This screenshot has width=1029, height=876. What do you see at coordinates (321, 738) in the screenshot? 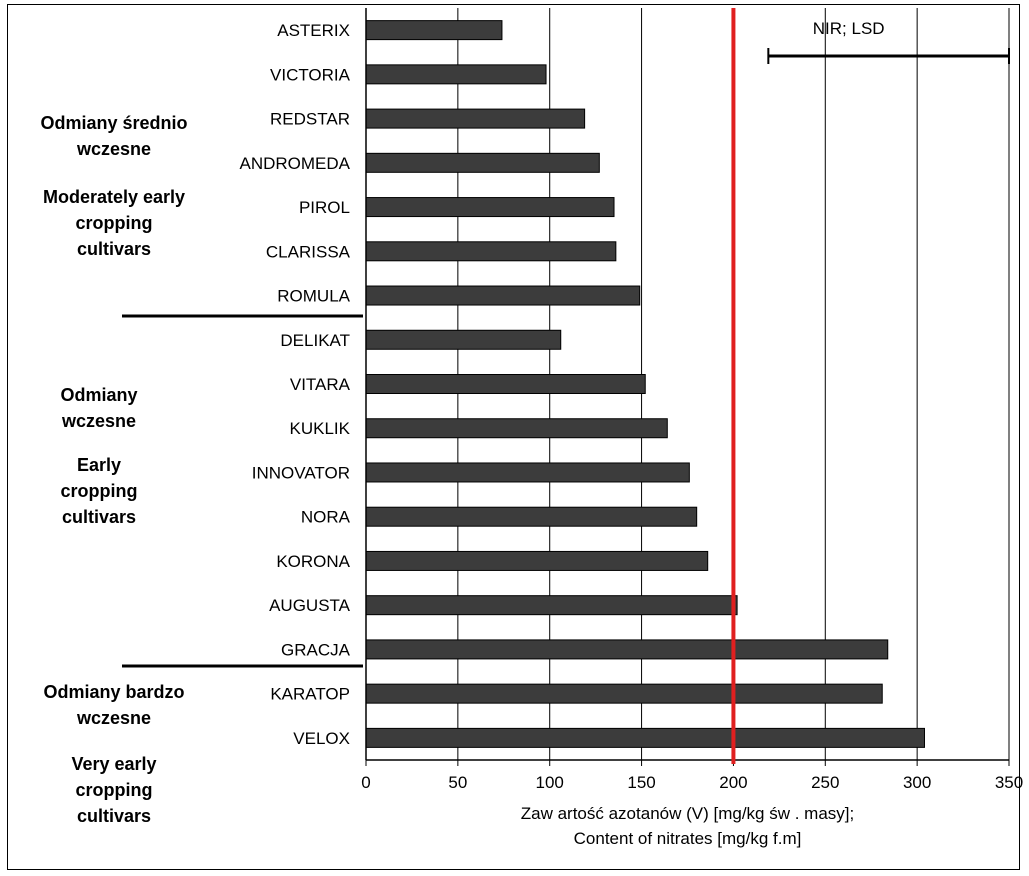
I see `category-label: VELOX` at bounding box center [321, 738].